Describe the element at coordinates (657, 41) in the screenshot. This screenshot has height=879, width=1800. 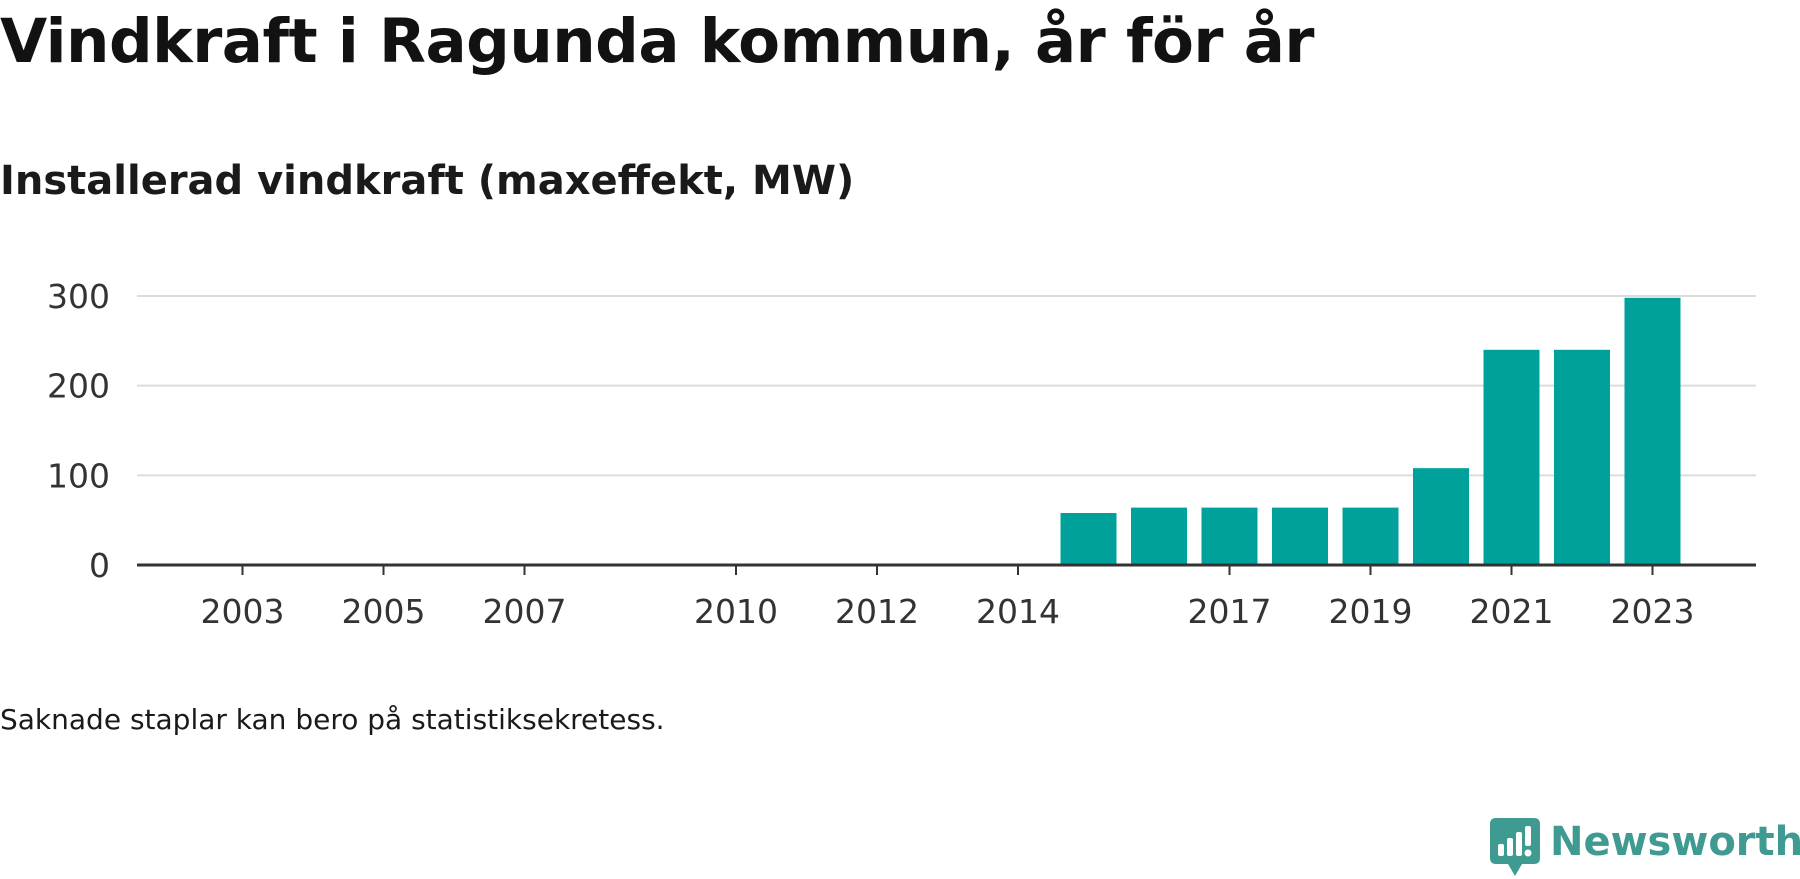
I see `chart-title: Vindkraft i Ragunda kommun, år för år` at that location.